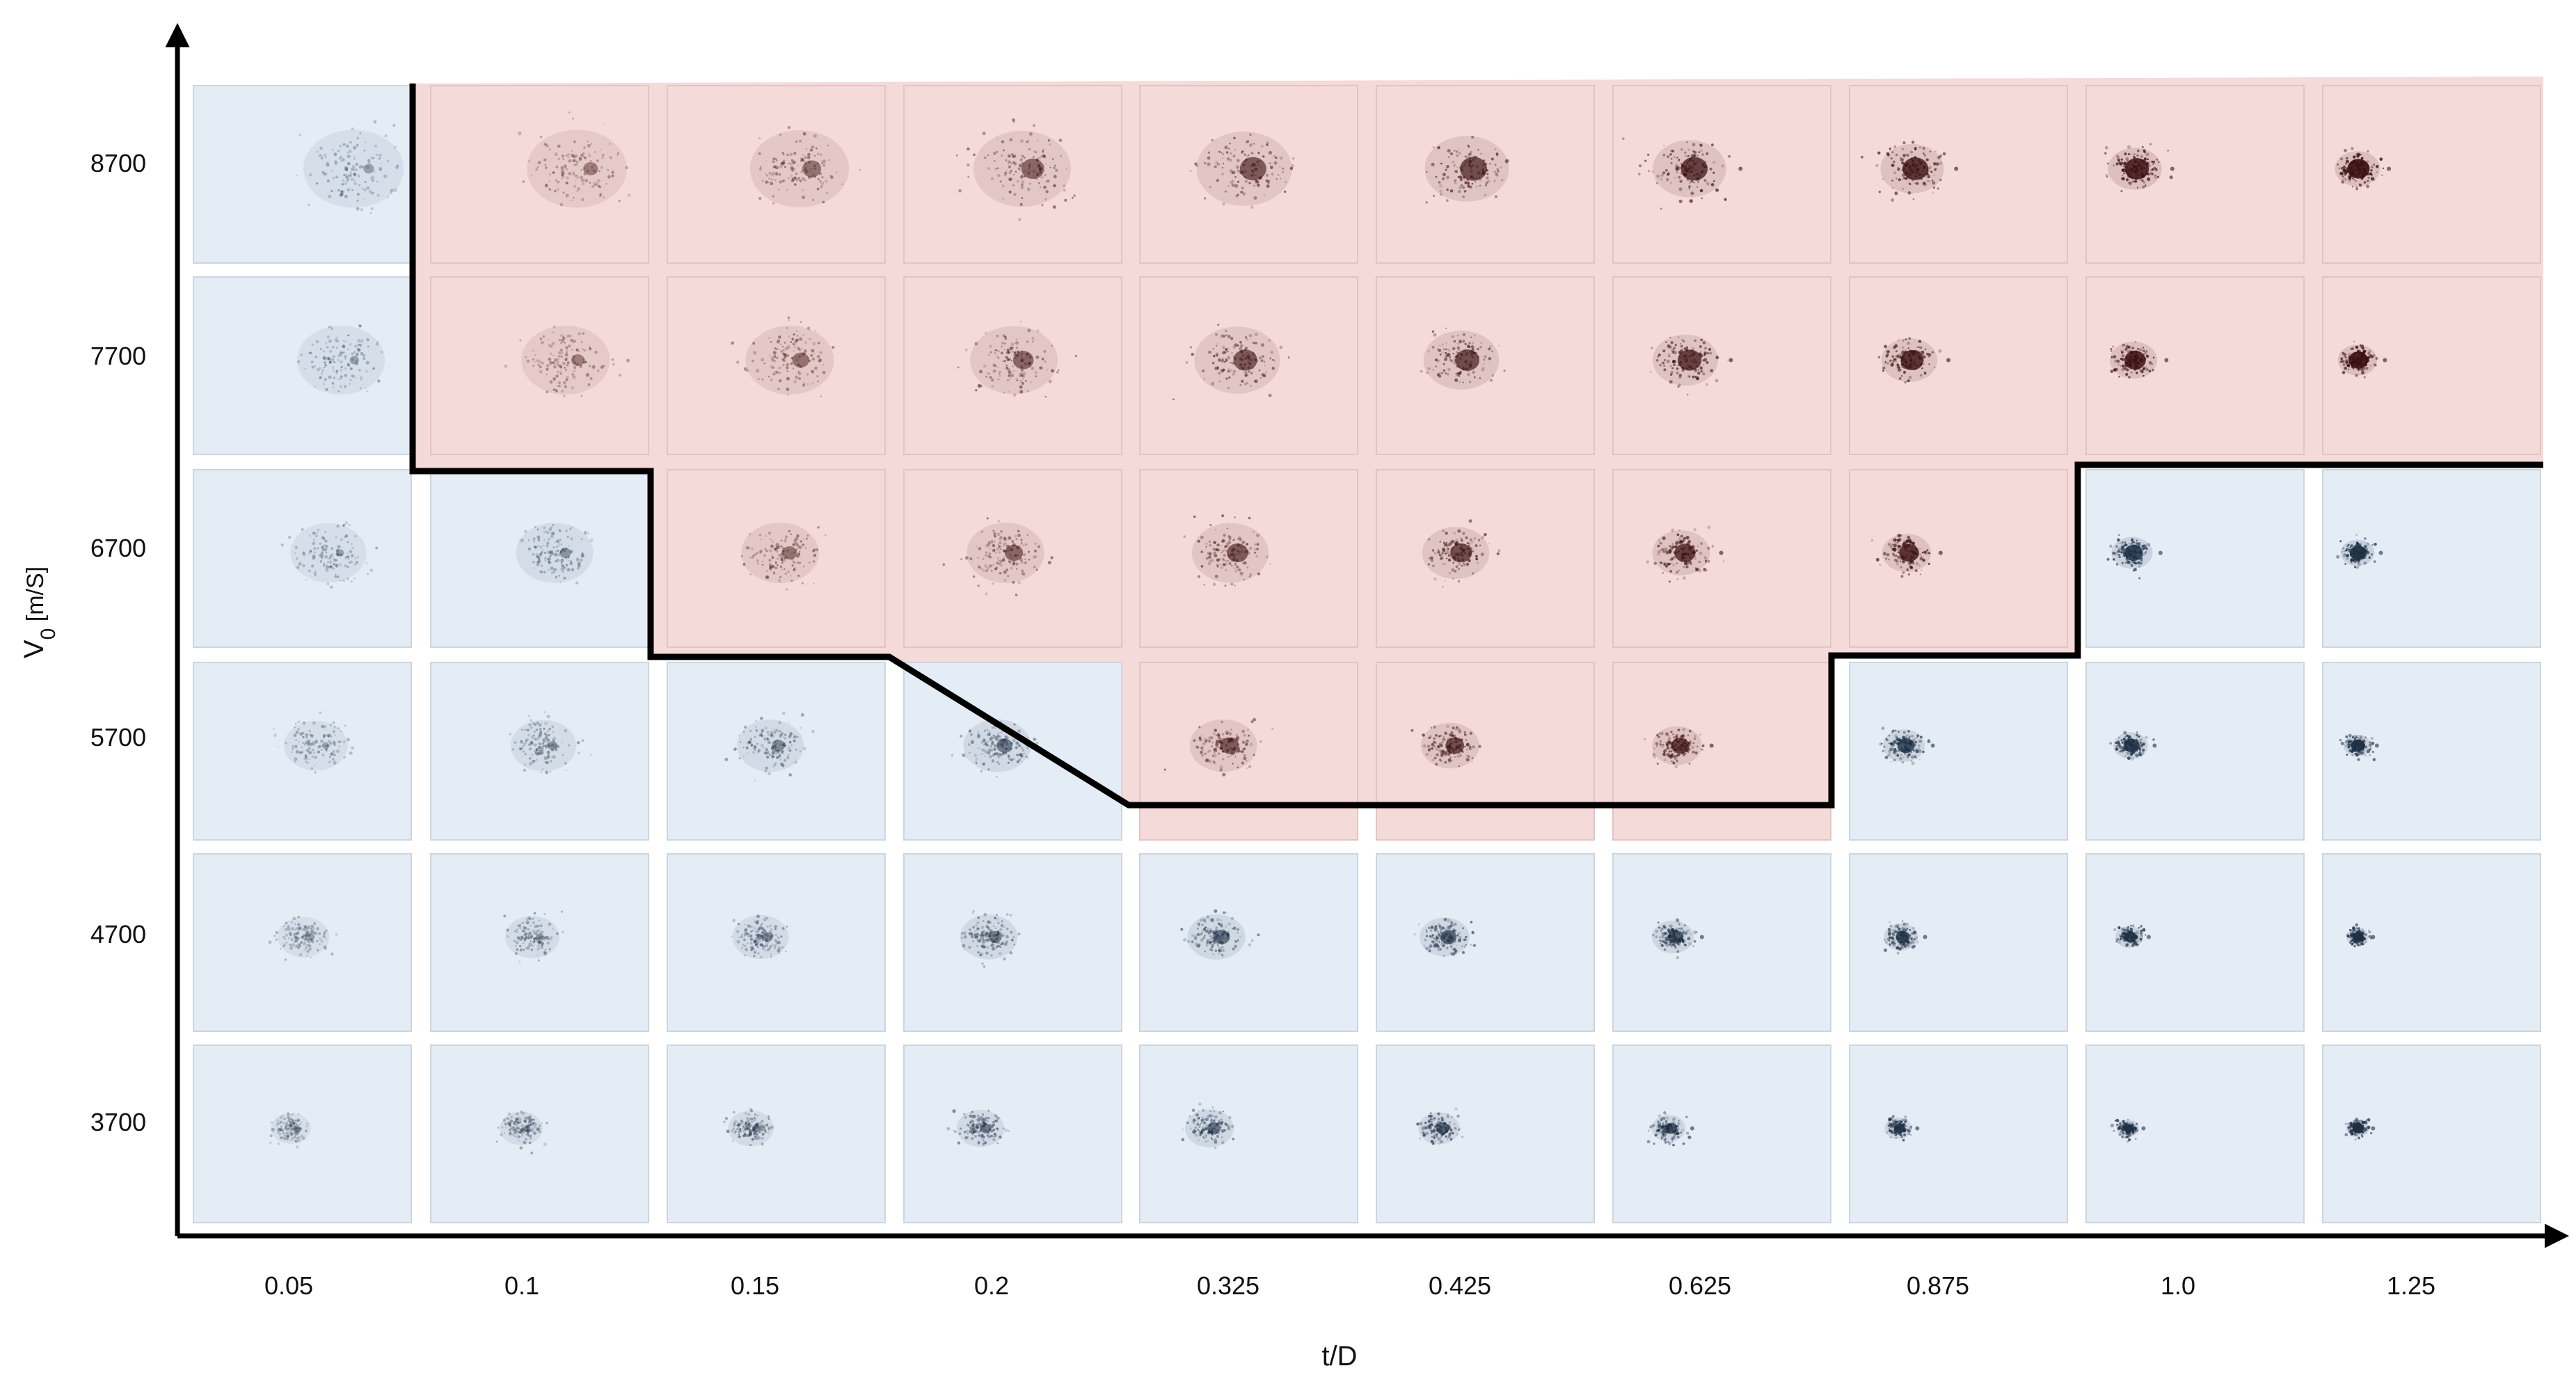 The image size is (2576, 1382). I want to click on x-tick-label: 0.625, so click(1700, 1286).